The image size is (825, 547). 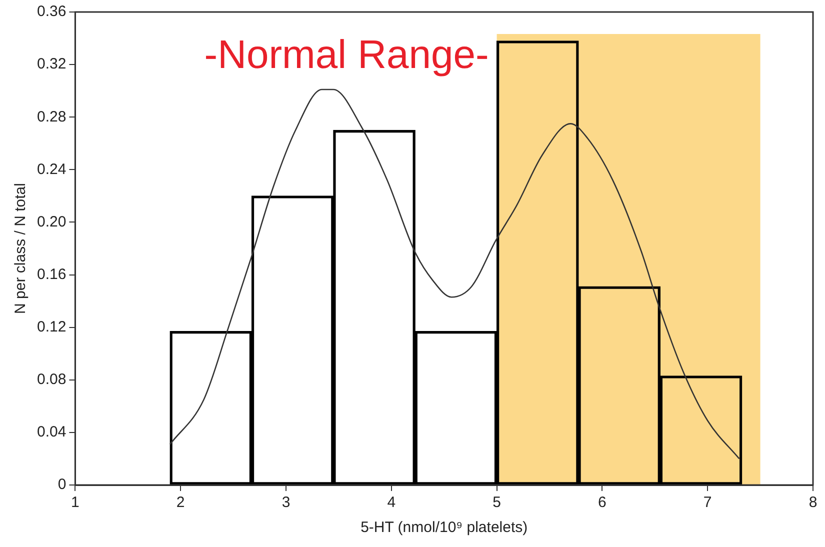 What do you see at coordinates (813, 503) in the screenshot?
I see `x-tick-label: 8` at bounding box center [813, 503].